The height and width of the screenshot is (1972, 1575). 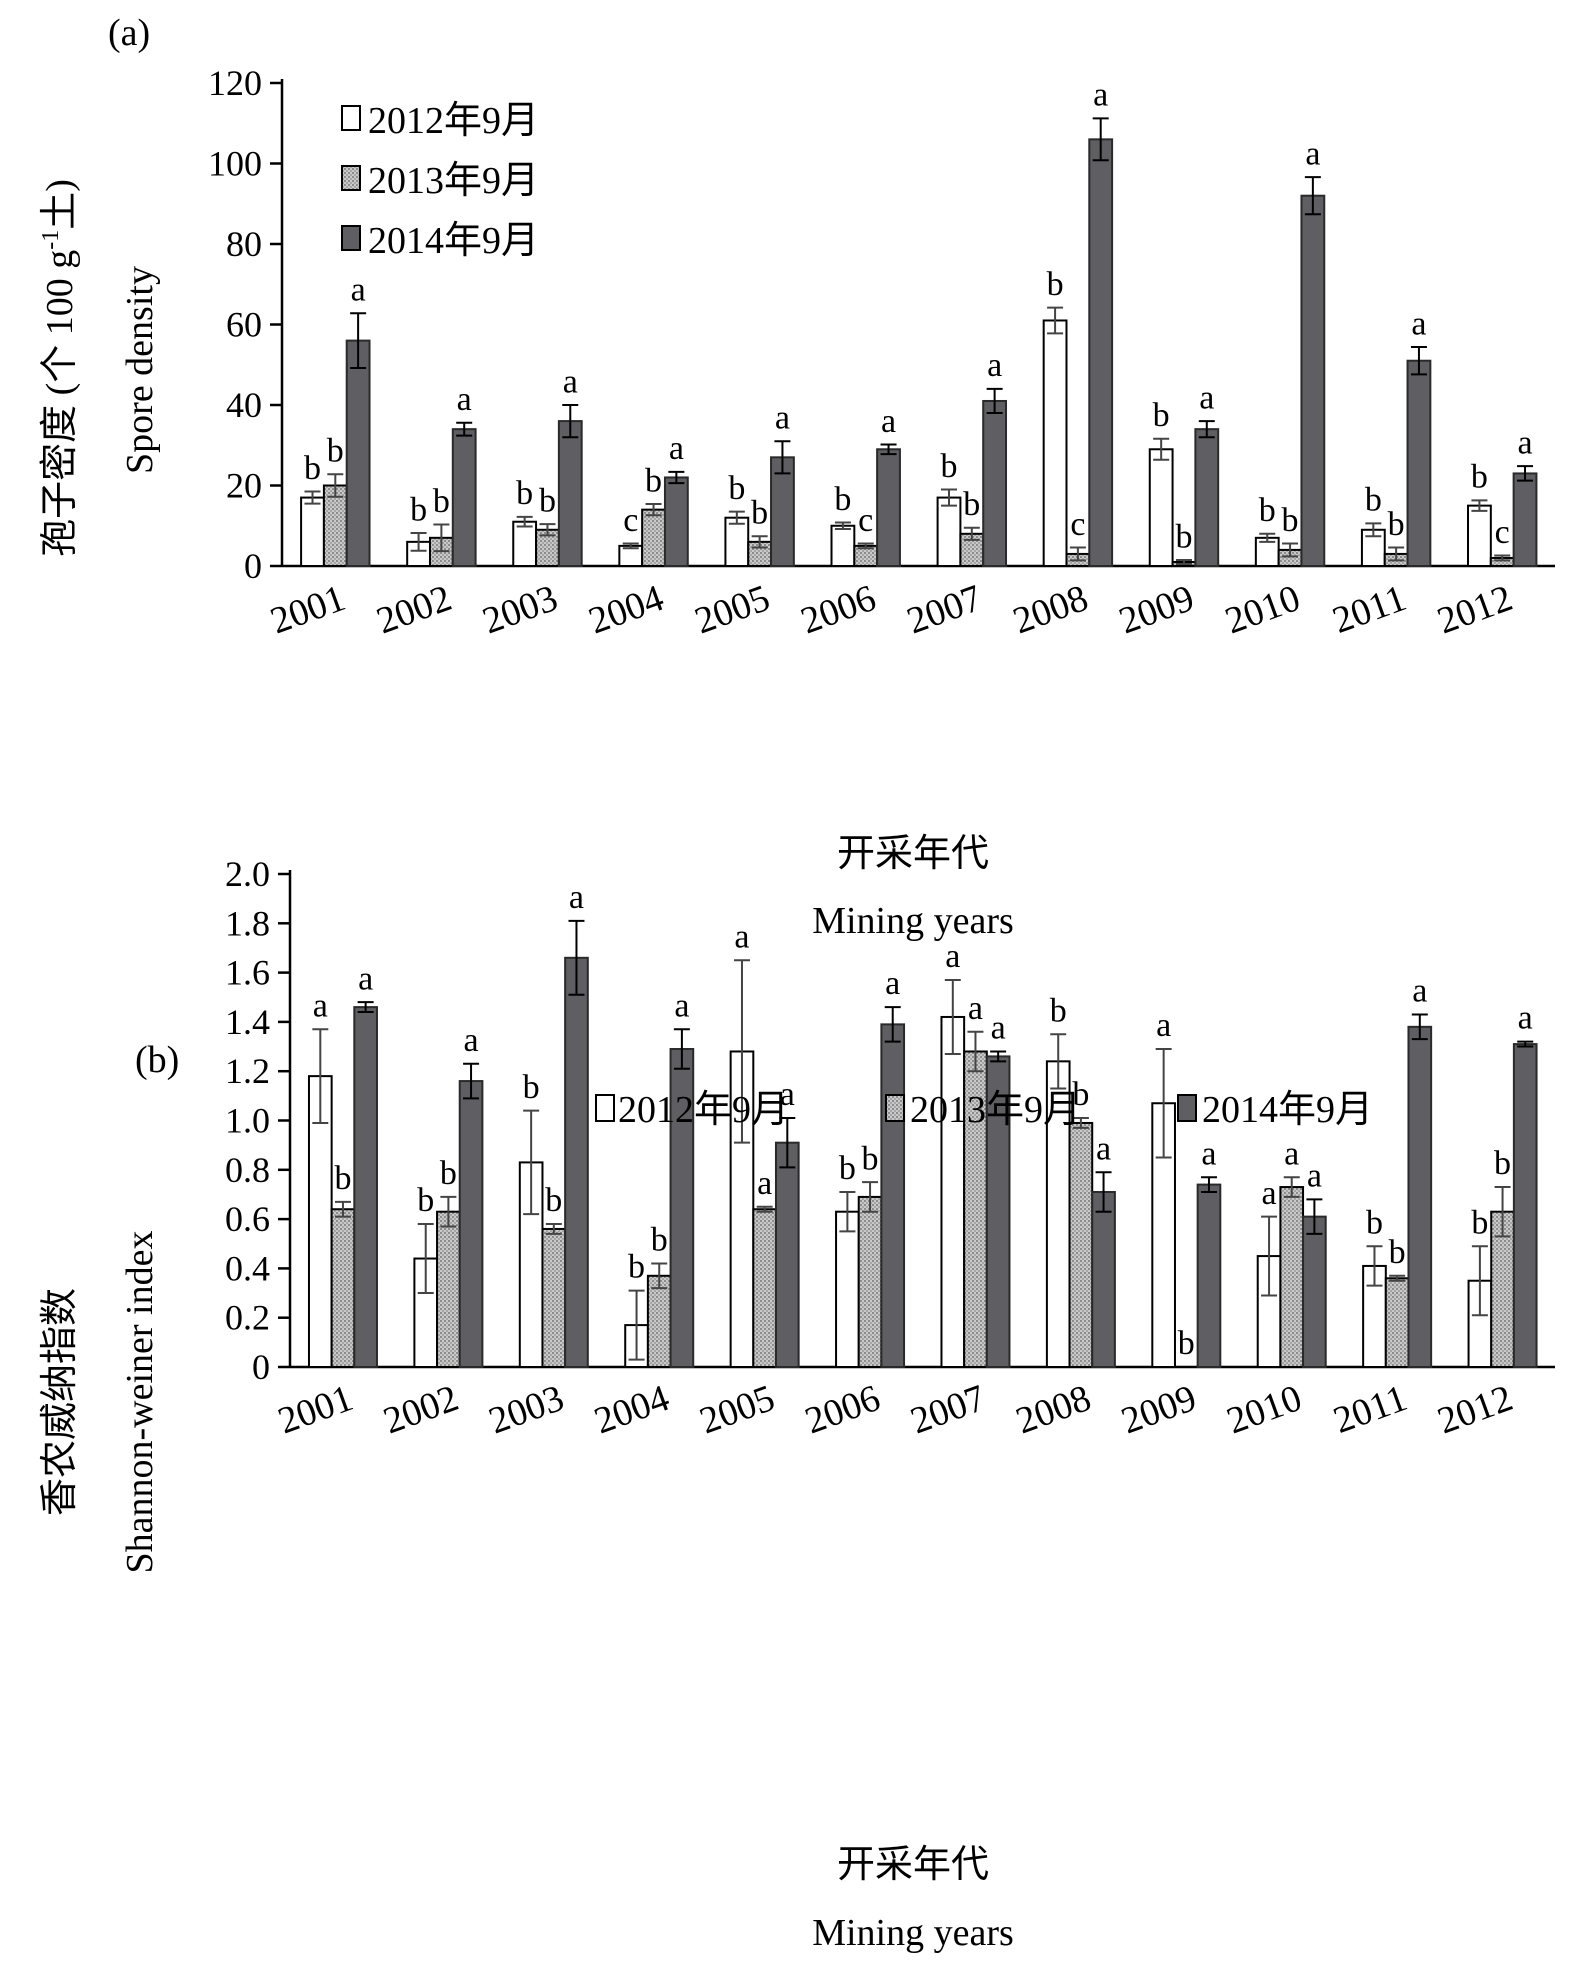 I want to click on y-tick-label: 1.0, so click(x=247, y=1121).